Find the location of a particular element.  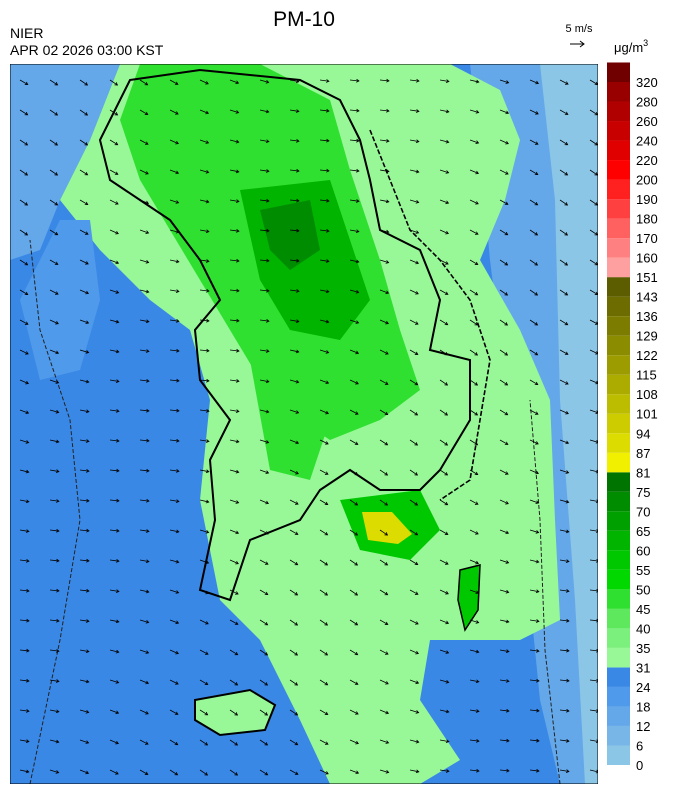

timestamp: APR 02 2026 03:00 KST is located at coordinates (87, 50).